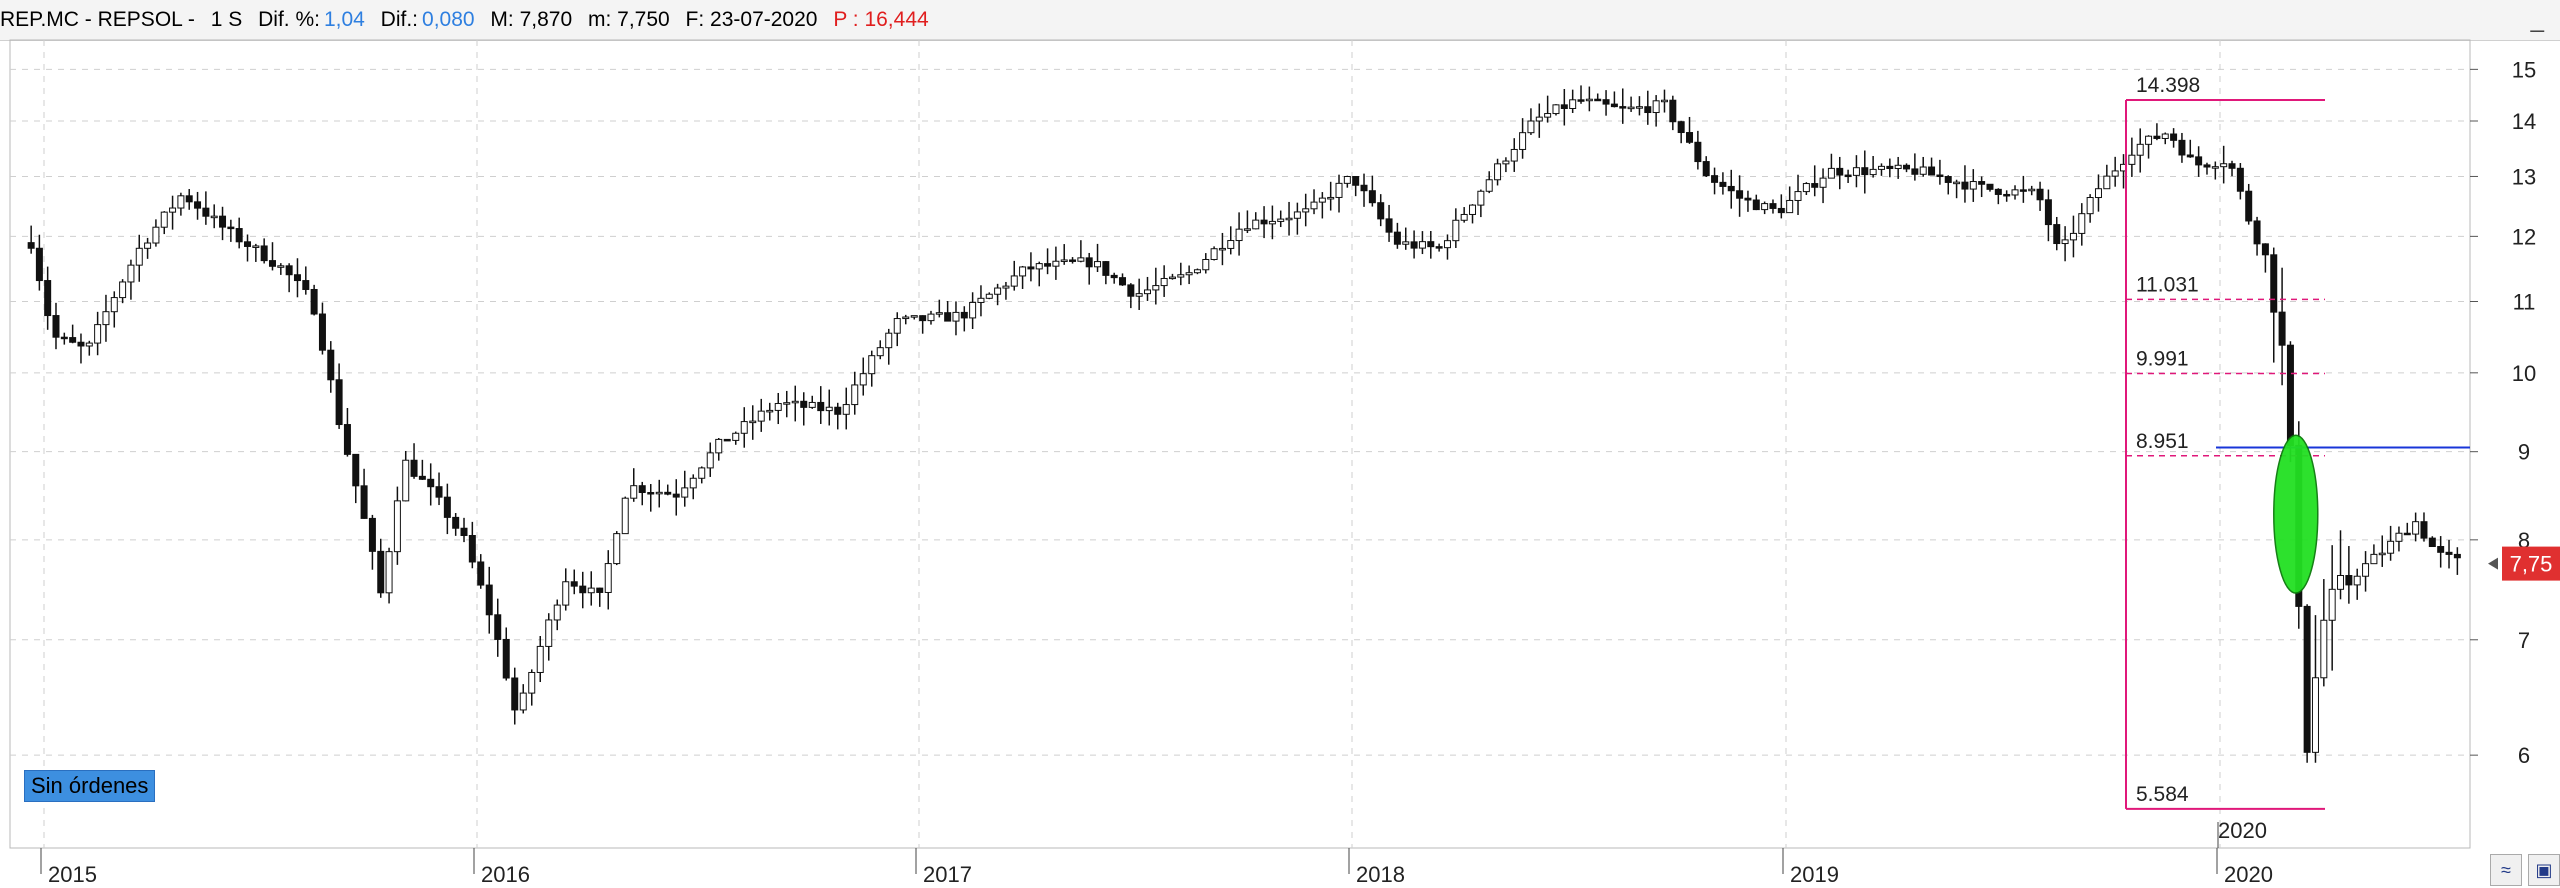 This screenshot has width=2560, height=888. Describe the element at coordinates (2524, 301) in the screenshot. I see `y-tick-label: 11` at that location.